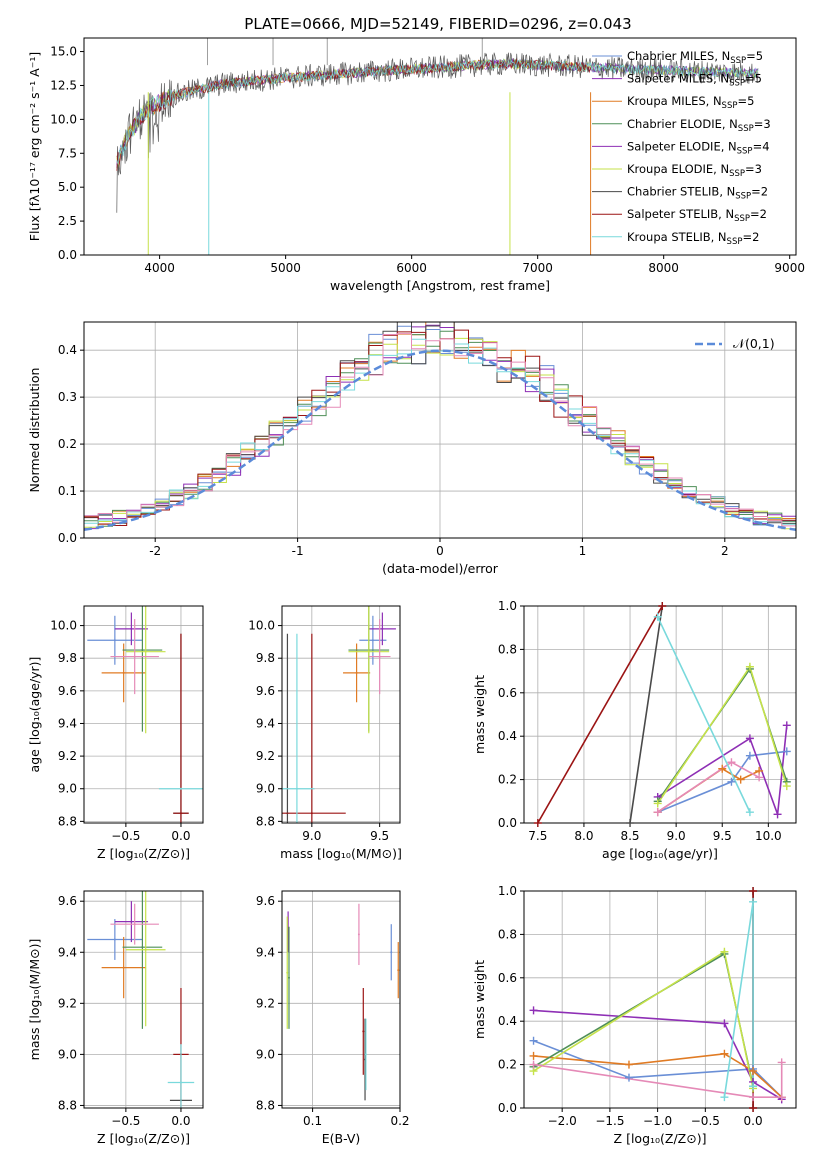 This screenshot has height=1174, width=819. I want to click on legend-label: Salpeter STELIB, NSSP=2, so click(697, 215).